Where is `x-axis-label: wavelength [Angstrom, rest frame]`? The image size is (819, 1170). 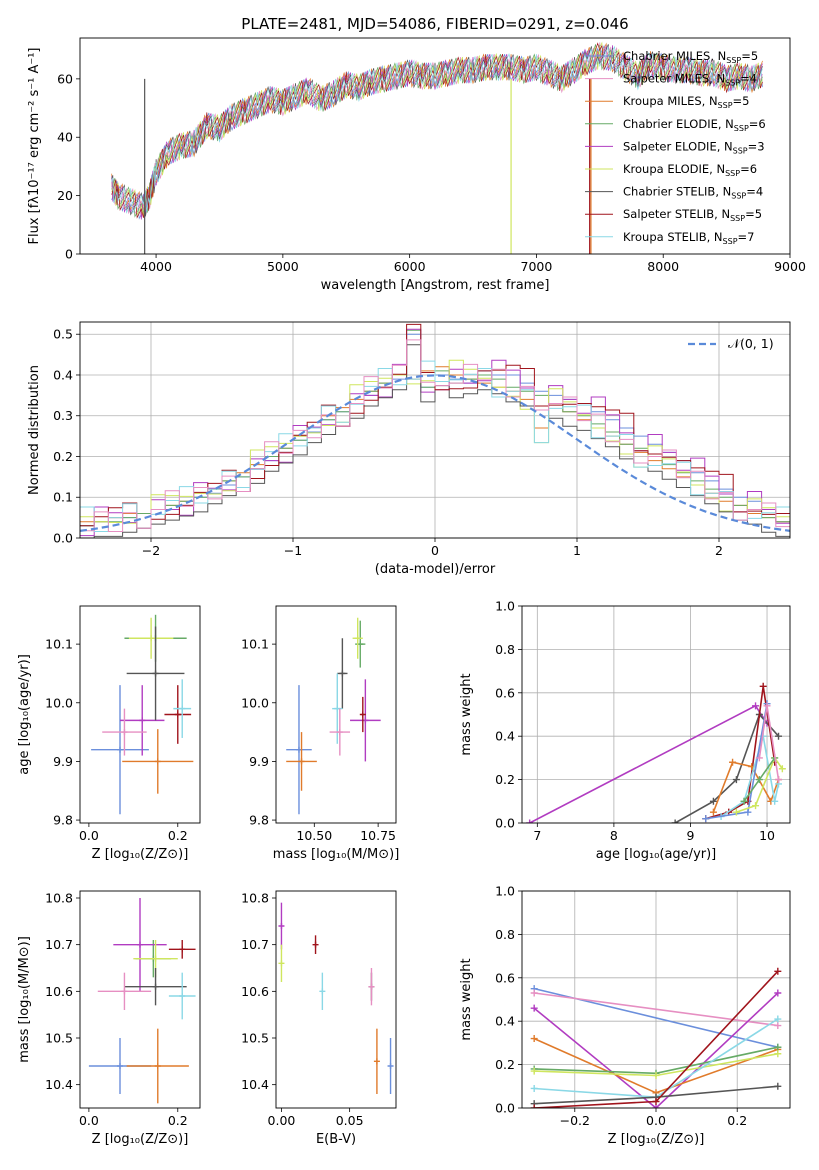
x-axis-label: wavelength [Angstrom, rest frame] is located at coordinates (435, 285).